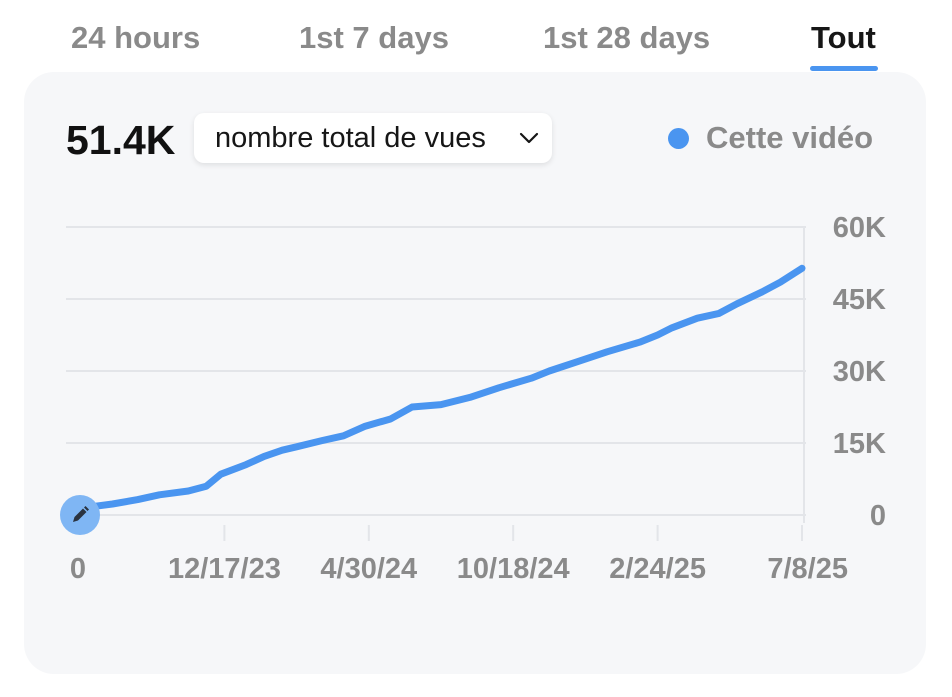  What do you see at coordinates (807, 569) in the screenshot?
I see `x-tick-label: 7/8/25` at bounding box center [807, 569].